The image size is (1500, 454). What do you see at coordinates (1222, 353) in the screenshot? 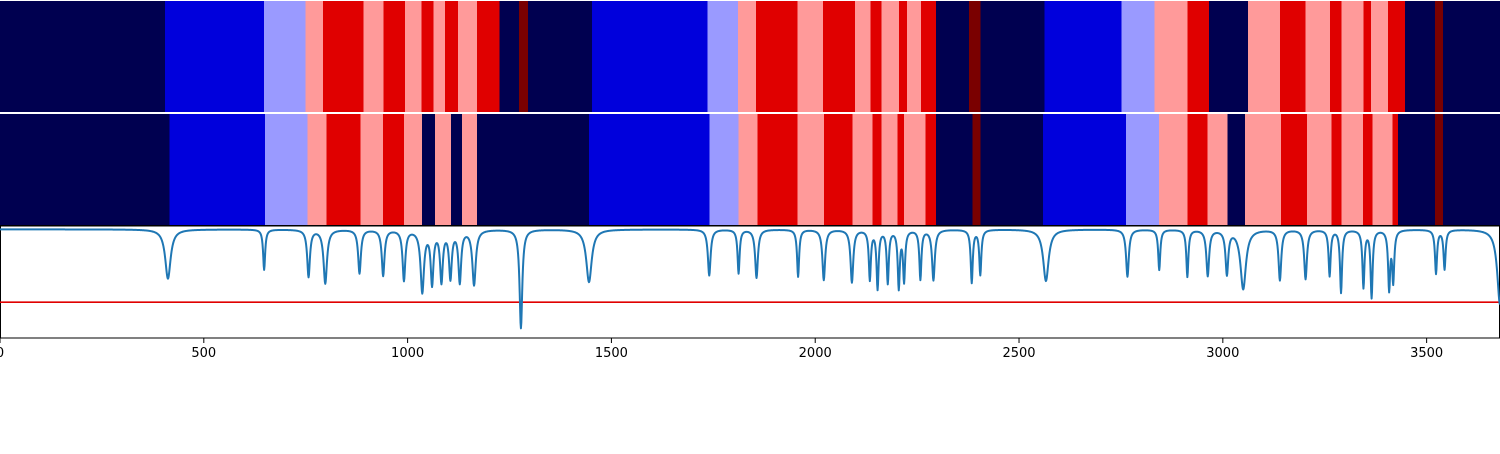
I see `x-tick-label: 3000` at bounding box center [1222, 353].